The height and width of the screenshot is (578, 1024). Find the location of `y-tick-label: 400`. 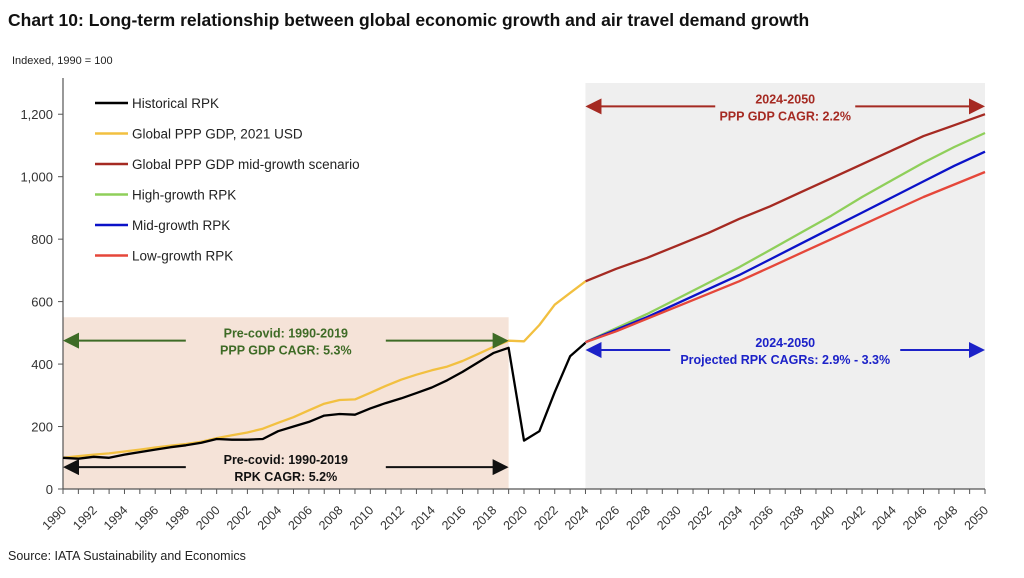

y-tick-label: 400 is located at coordinates (42, 364).